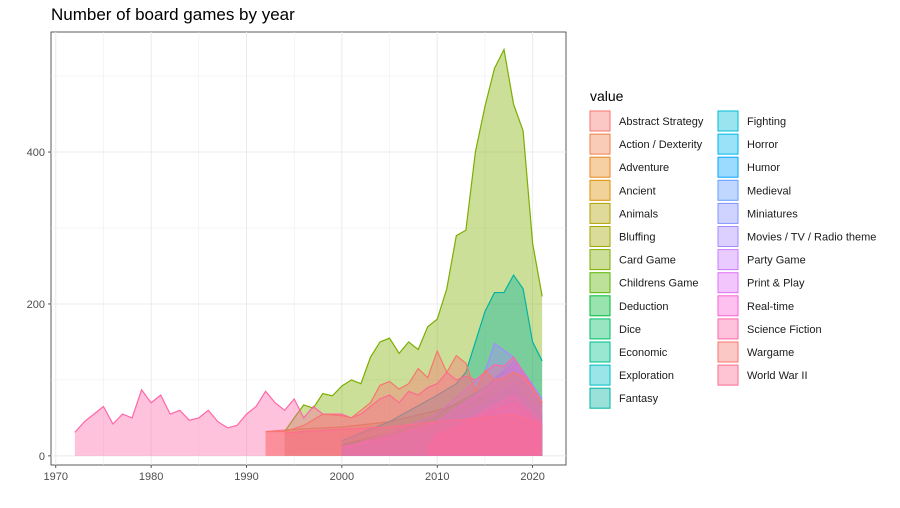 The height and width of the screenshot is (508, 900). I want to click on line-wargame, so click(404, 391).